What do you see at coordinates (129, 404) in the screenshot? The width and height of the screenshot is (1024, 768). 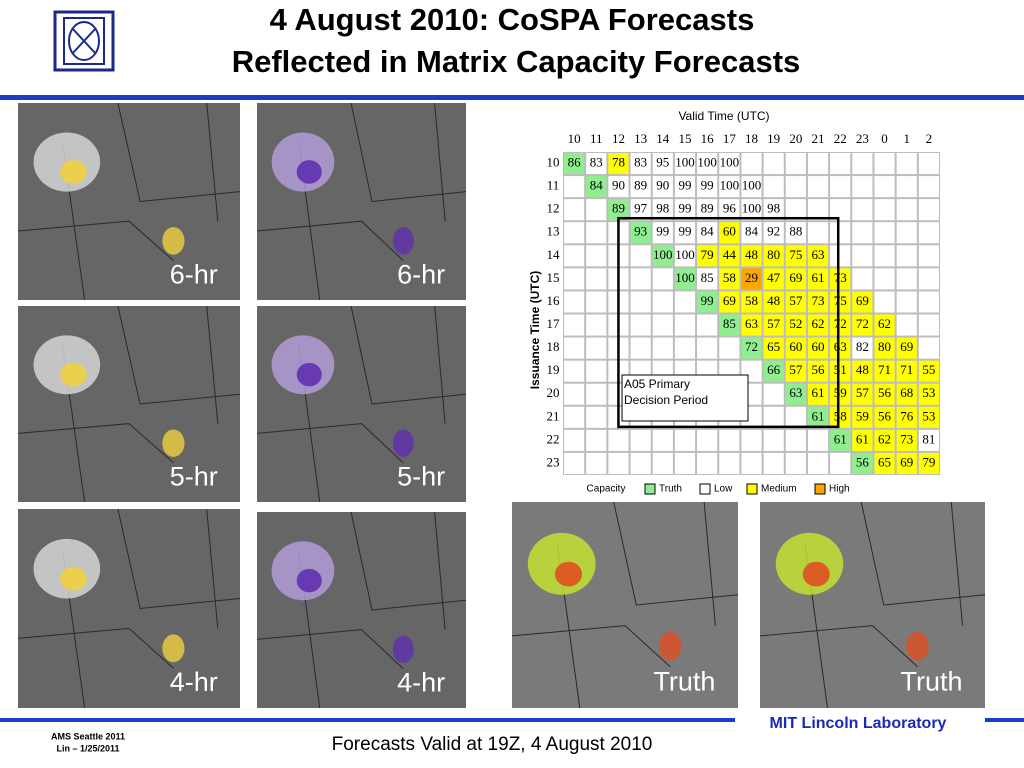 I see `map-panel: 5-hr` at bounding box center [129, 404].